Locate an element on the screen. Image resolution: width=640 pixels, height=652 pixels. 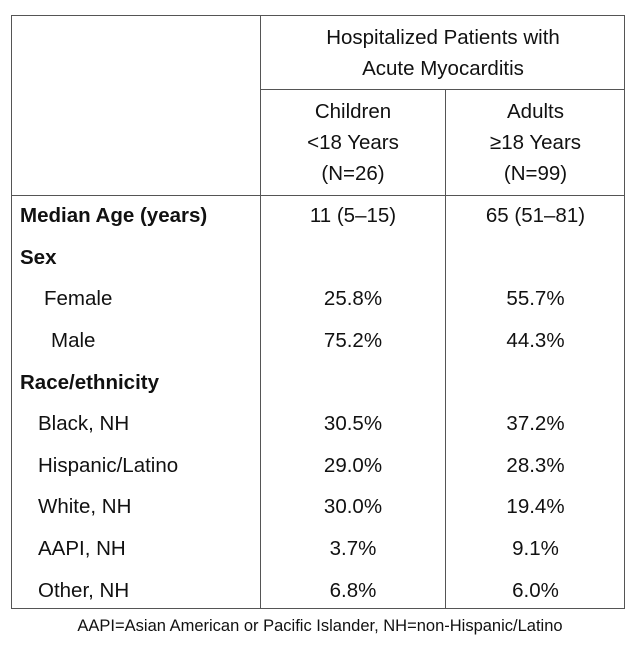
row-label: AAPI, NH is located at coordinates (82, 548).